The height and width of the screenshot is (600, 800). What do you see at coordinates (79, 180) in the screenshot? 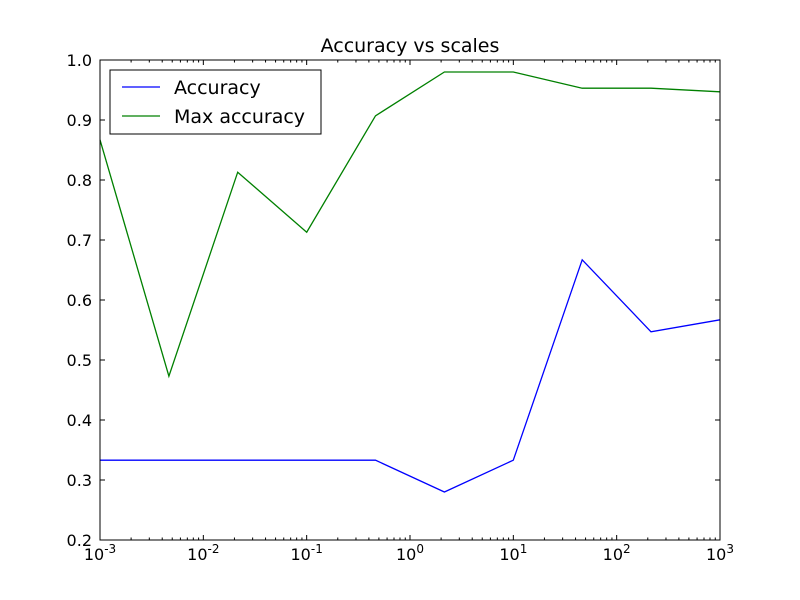
I see `y-tick-label: 0.8` at bounding box center [79, 180].